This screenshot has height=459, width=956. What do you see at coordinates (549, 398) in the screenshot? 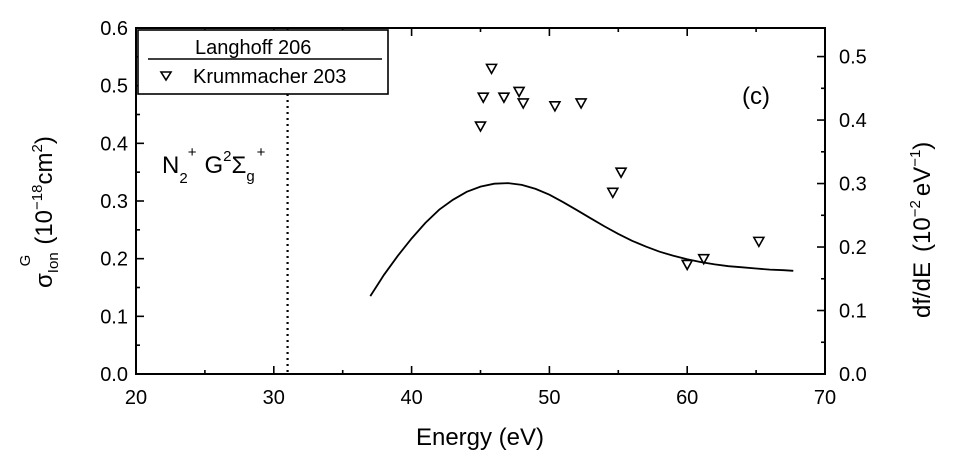
I see `x-tick-label-3: 50` at bounding box center [549, 398].